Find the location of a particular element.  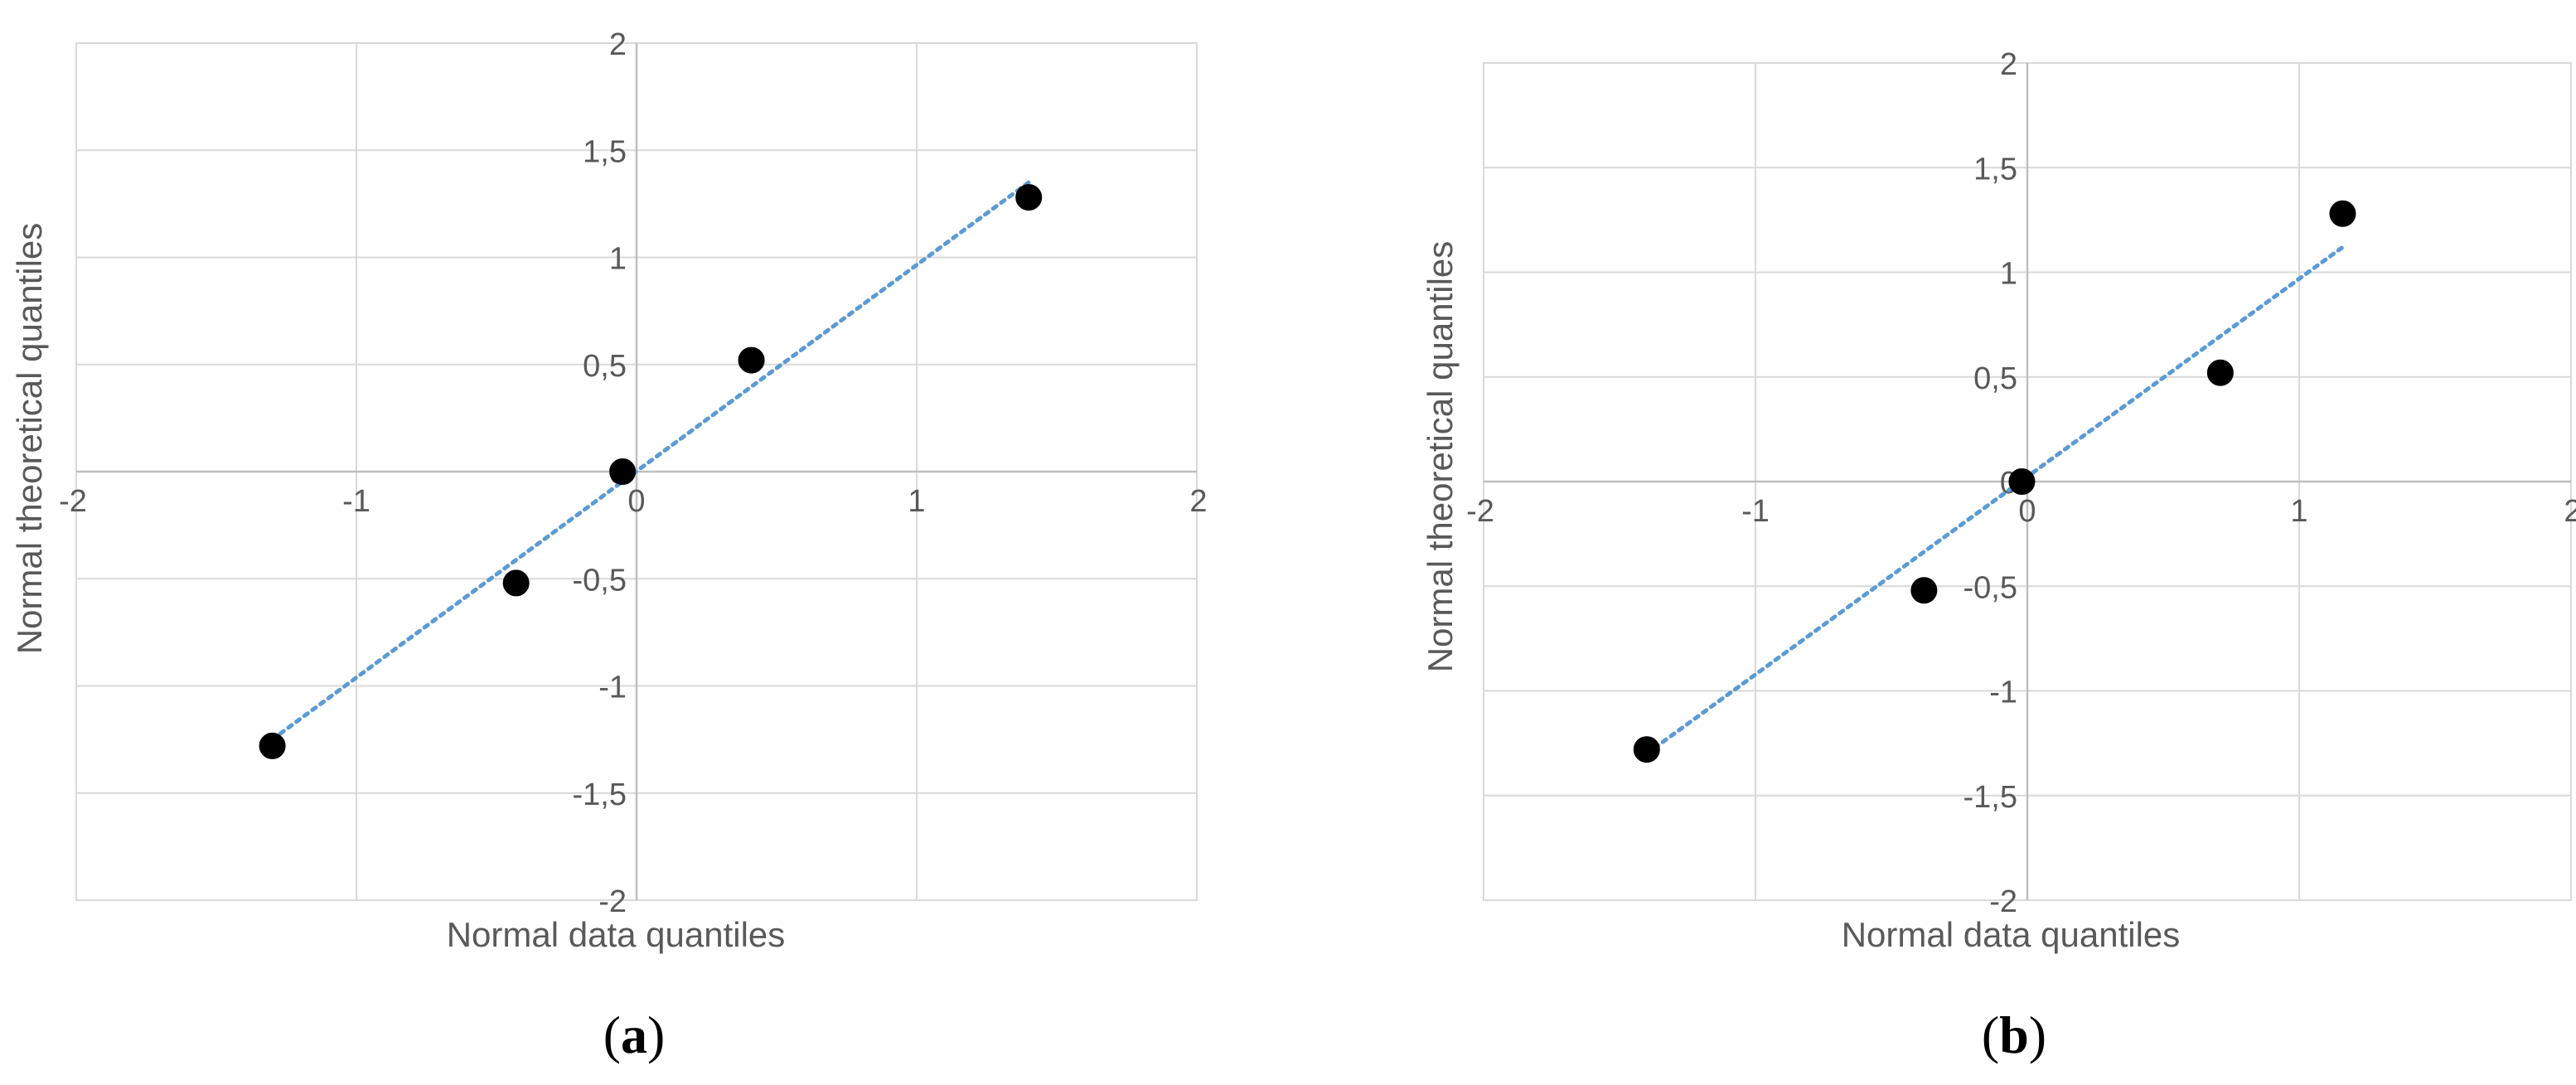

panel-label: (b) is located at coordinates (2014, 1034).